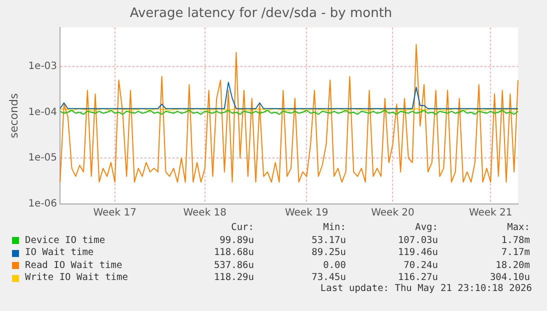 This screenshot has height=311, width=547. I want to click on legend-label: Read IO Wait time, so click(73, 266).